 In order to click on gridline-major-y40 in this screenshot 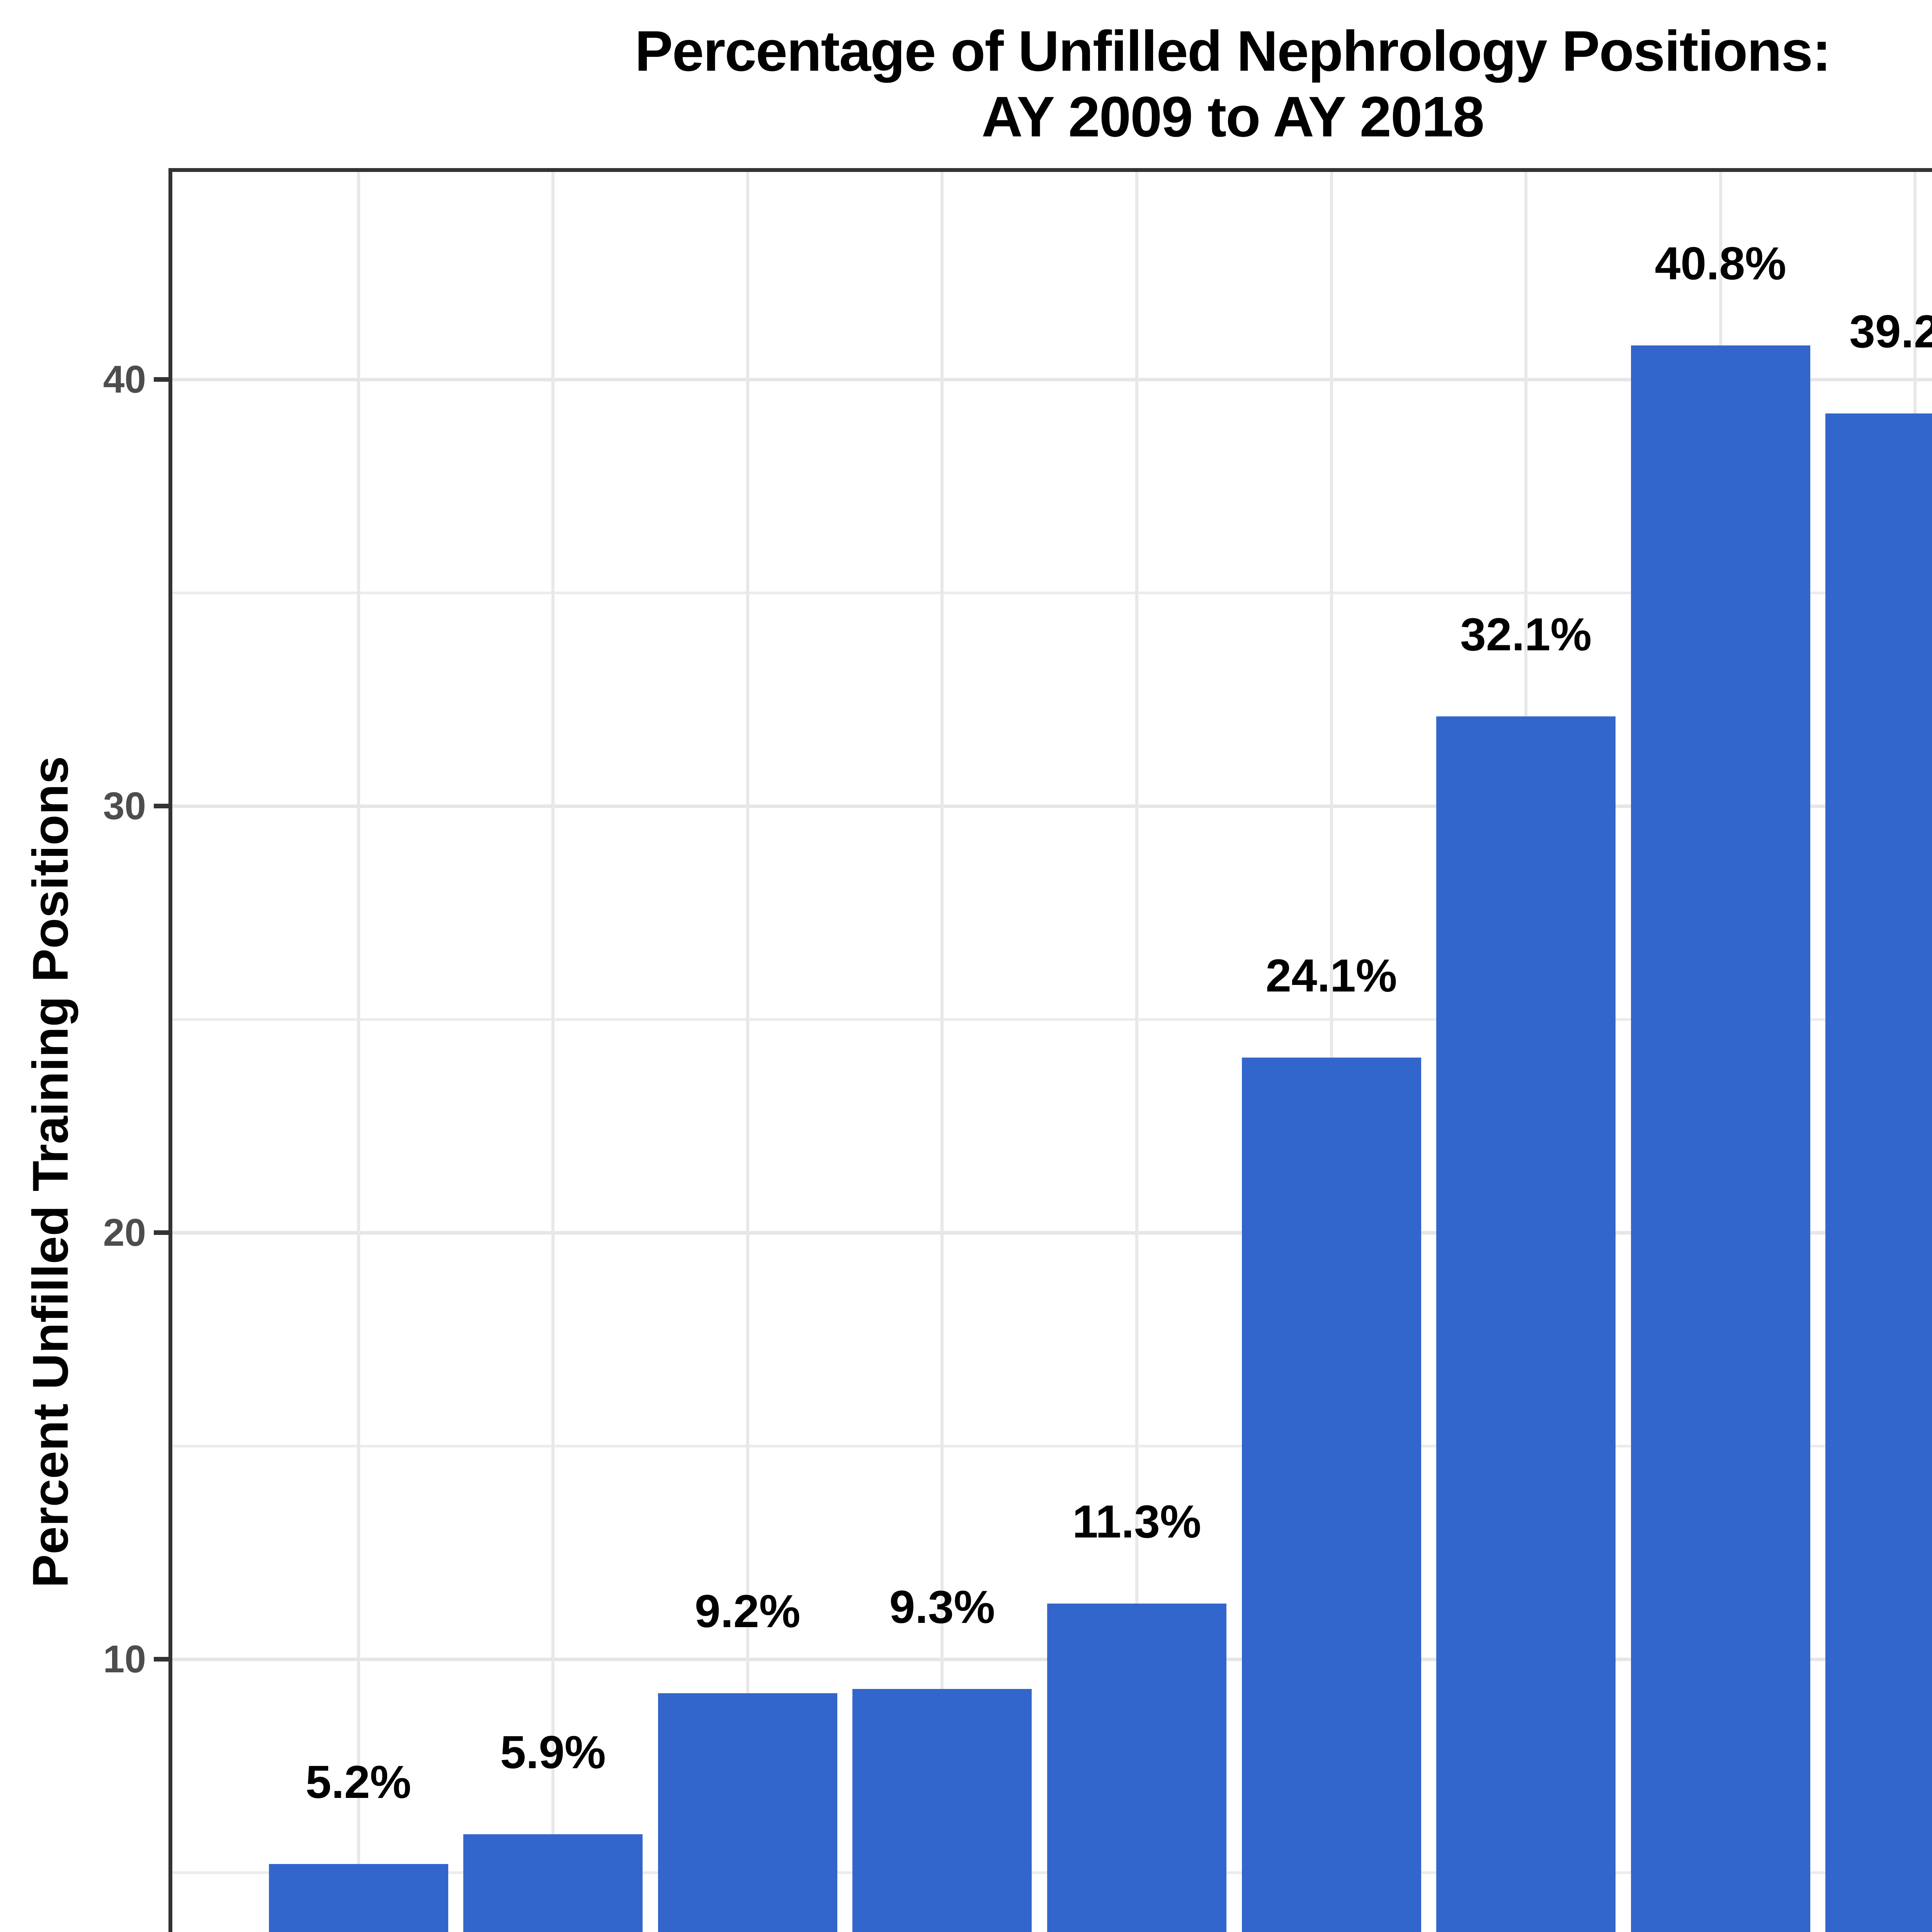, I will do `click(1052, 380)`.